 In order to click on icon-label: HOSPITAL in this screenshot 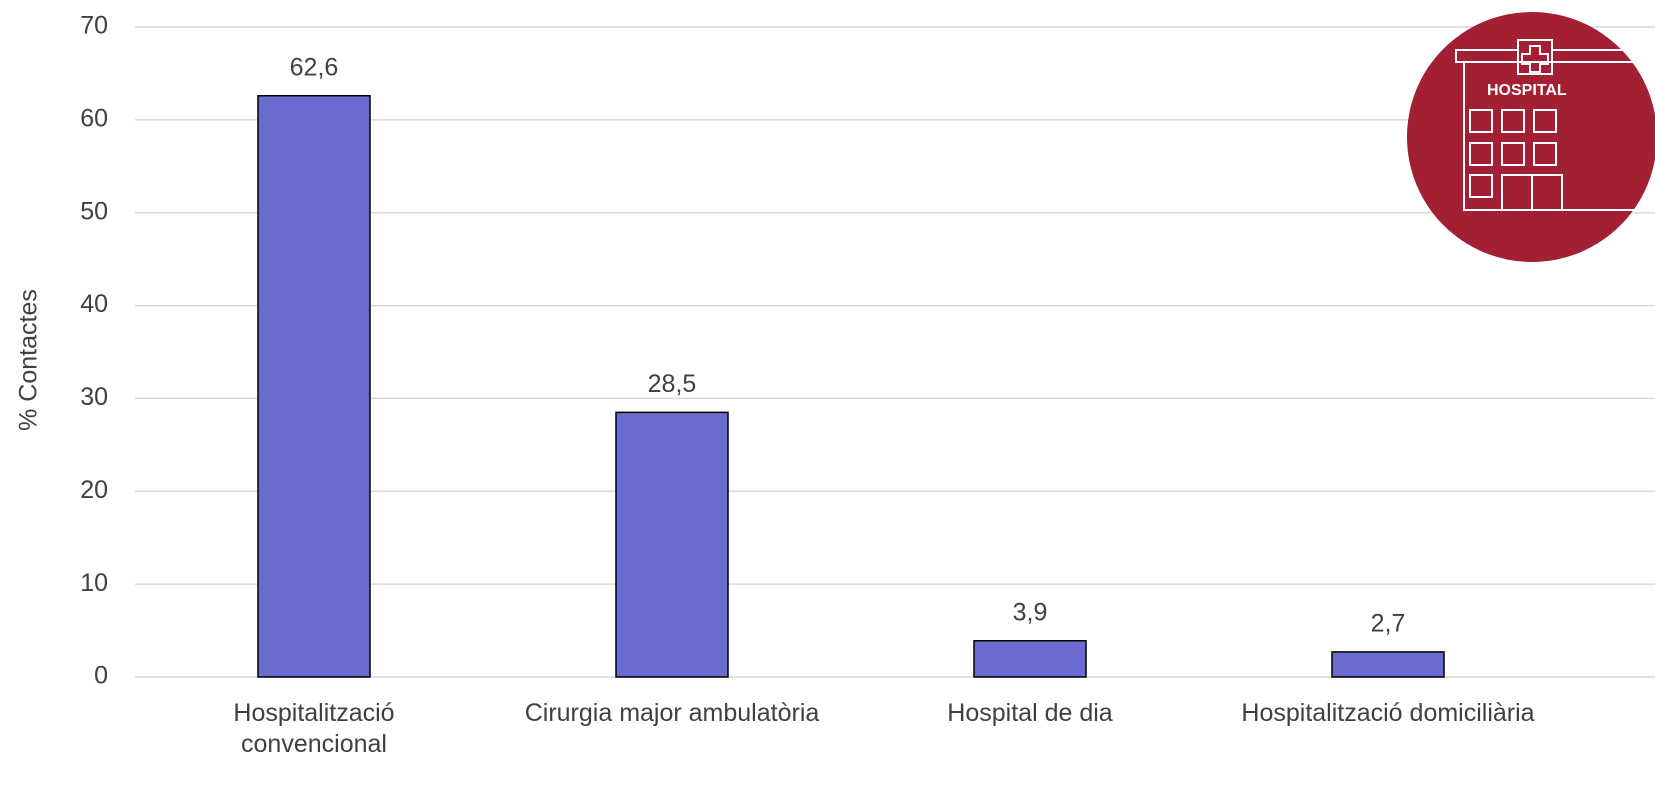, I will do `click(1527, 90)`.